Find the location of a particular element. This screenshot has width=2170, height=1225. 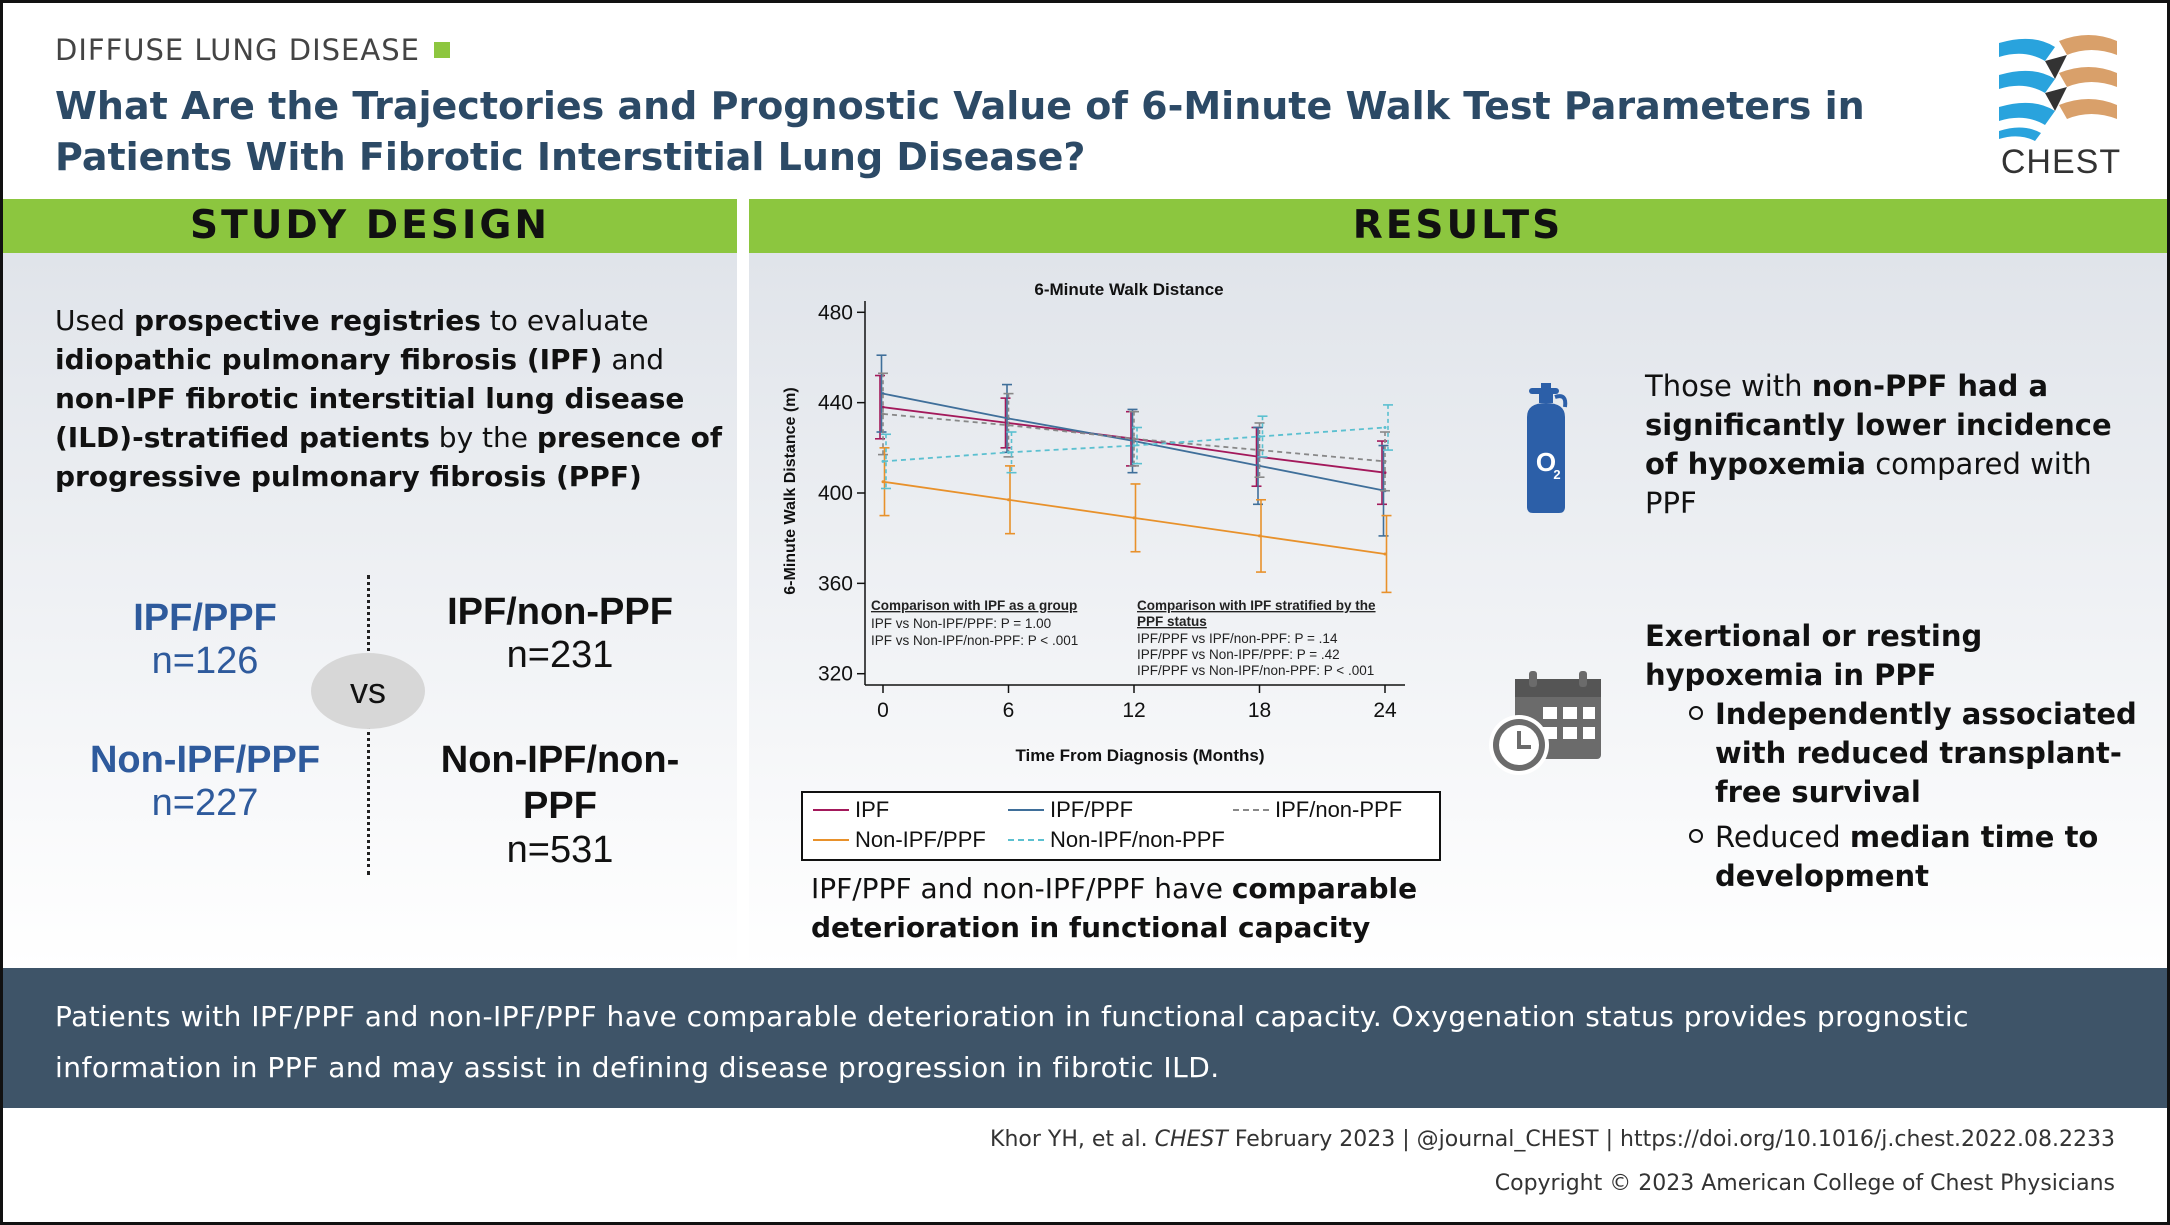

x-axis-label: Time From Diagnosis (Months) is located at coordinates (1139, 755).